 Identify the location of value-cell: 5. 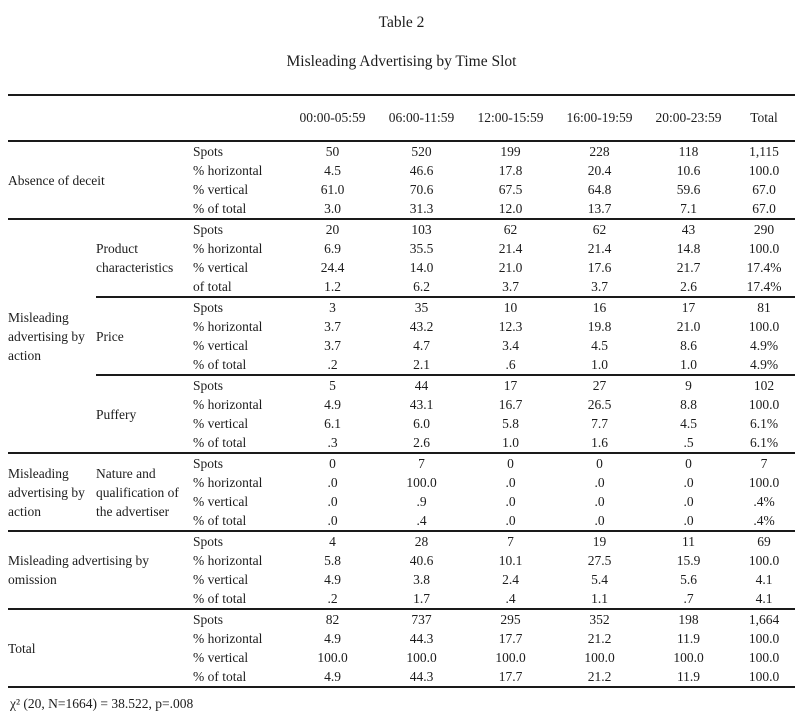
(332, 384).